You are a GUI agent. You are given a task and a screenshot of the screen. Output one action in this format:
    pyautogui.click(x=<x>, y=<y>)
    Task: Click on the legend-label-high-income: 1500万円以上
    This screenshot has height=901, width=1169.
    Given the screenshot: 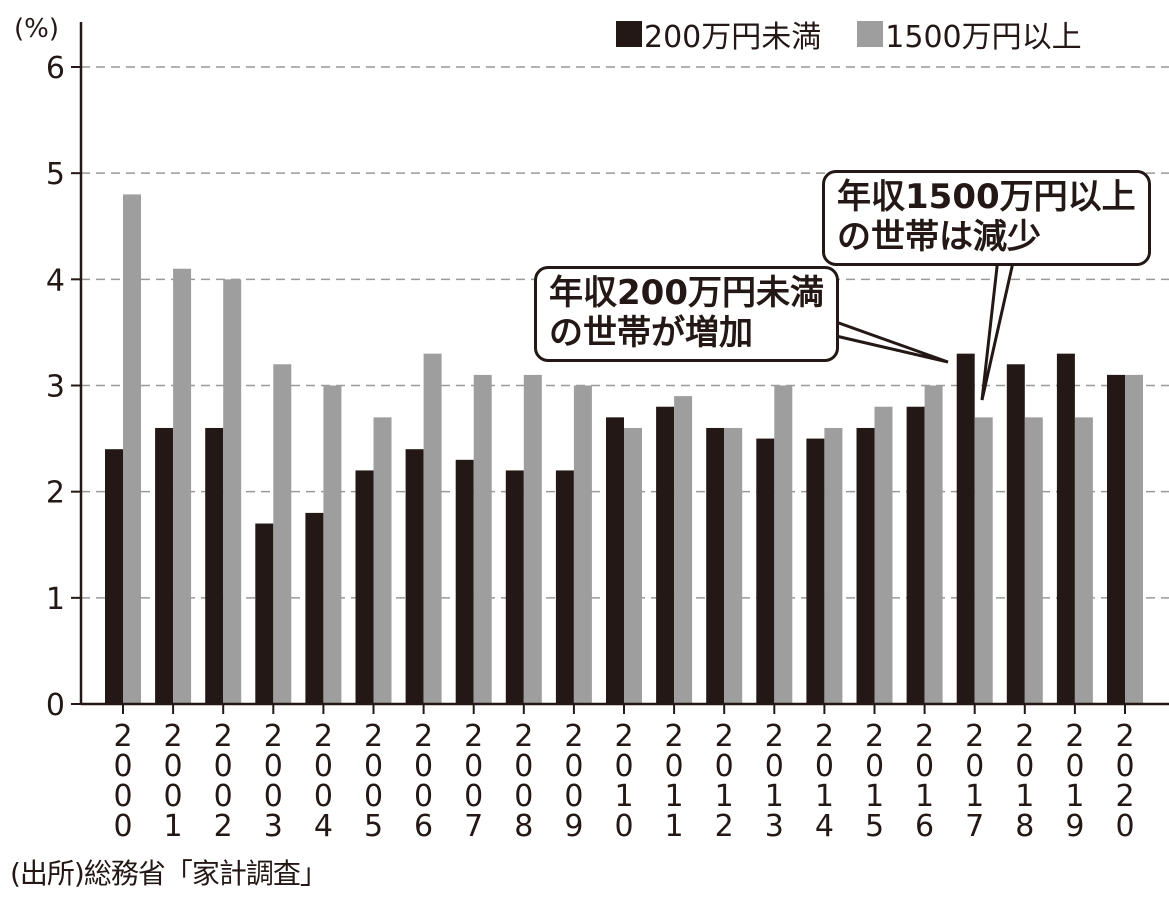 What is the action you would take?
    pyautogui.click(x=983, y=37)
    